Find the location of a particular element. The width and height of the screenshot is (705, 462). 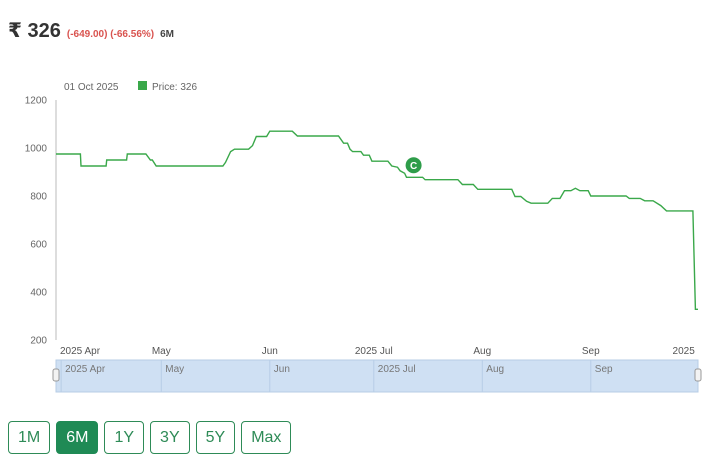

marker-circle is located at coordinates (413, 165).